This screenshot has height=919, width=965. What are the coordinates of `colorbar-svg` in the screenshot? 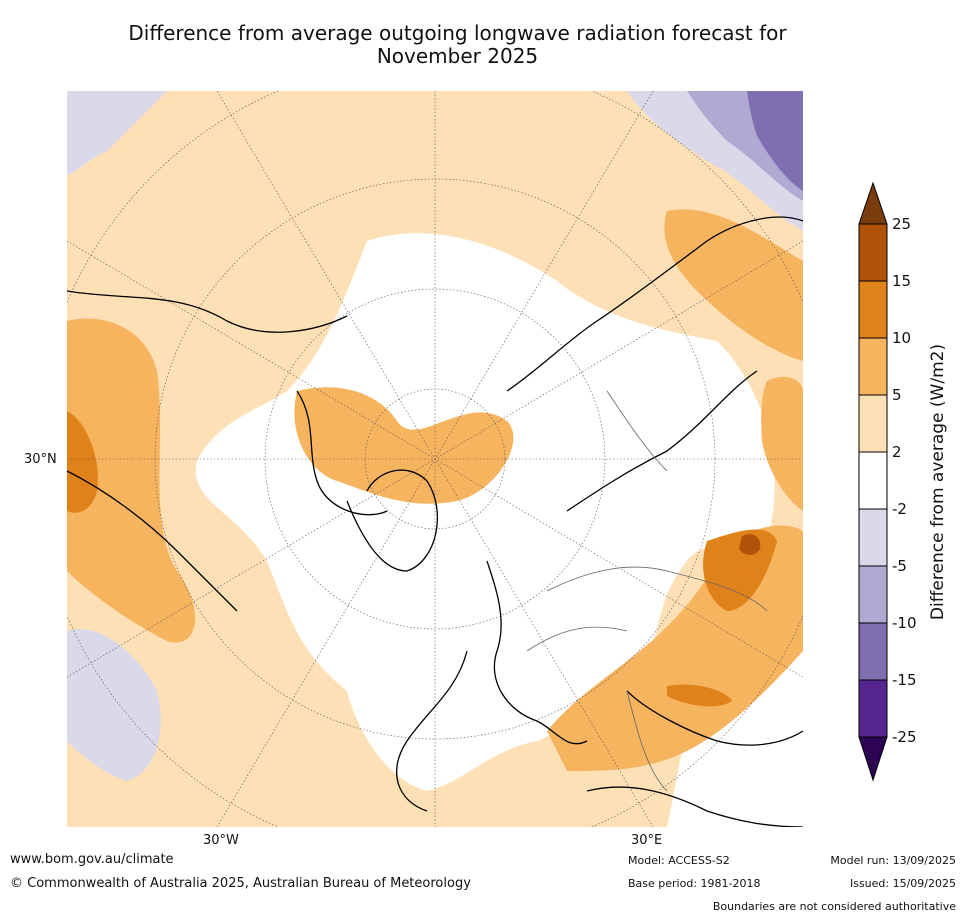 It's located at (873, 481).